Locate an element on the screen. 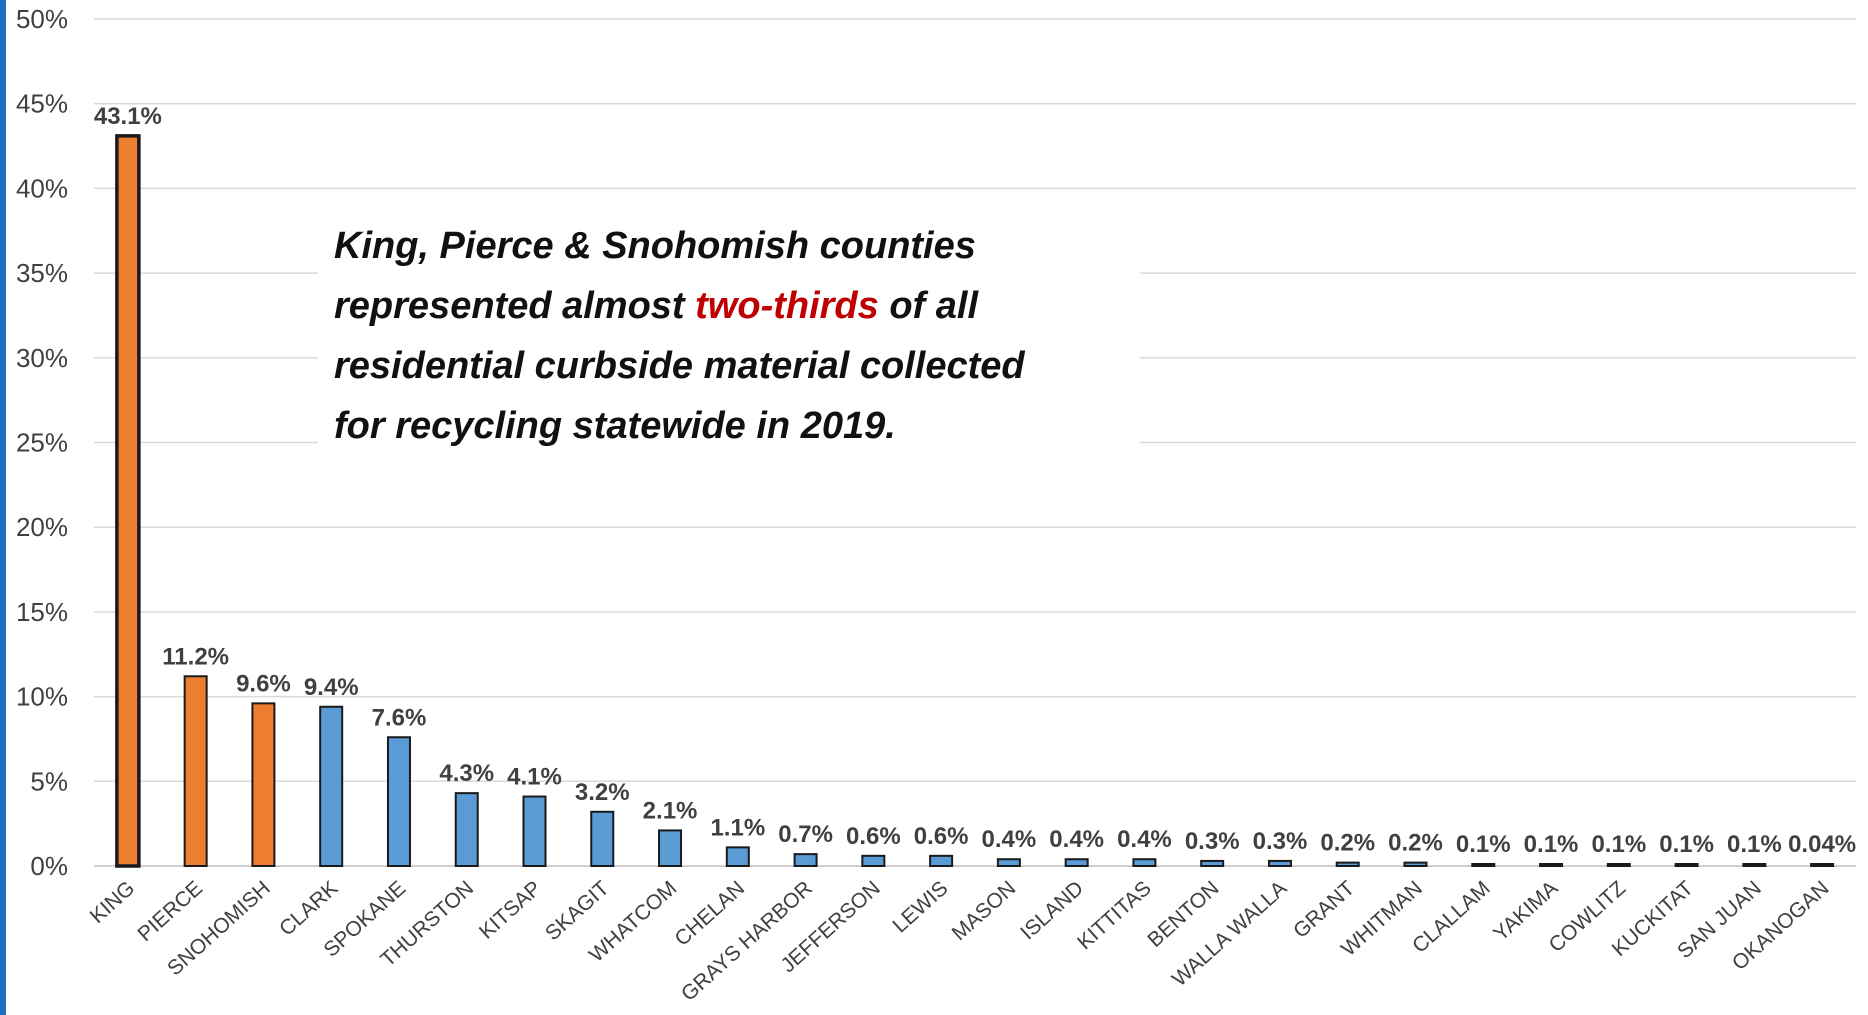 The height and width of the screenshot is (1015, 1868). data-label: 7.6% is located at coordinates (399, 717).